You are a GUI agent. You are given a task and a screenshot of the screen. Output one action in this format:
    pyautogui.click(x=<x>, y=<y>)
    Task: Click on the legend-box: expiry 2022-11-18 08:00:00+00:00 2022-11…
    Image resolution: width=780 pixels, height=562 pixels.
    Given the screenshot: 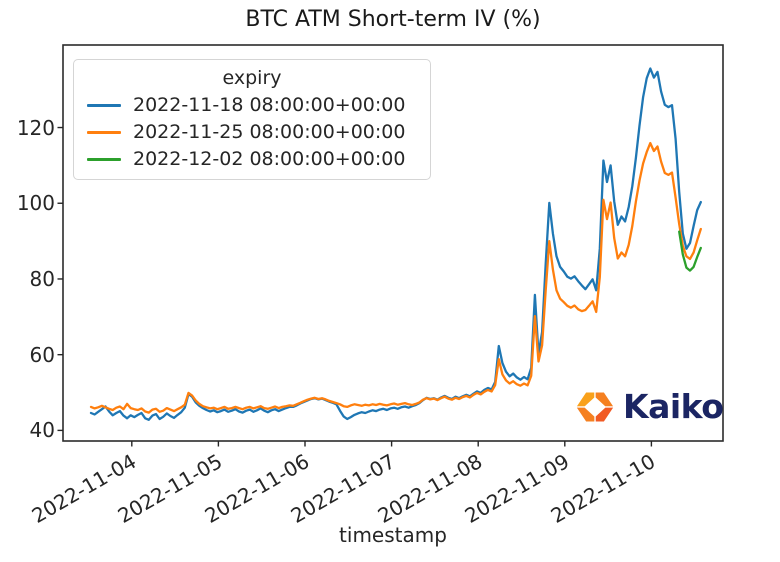 What is the action you would take?
    pyautogui.click(x=252, y=119)
    